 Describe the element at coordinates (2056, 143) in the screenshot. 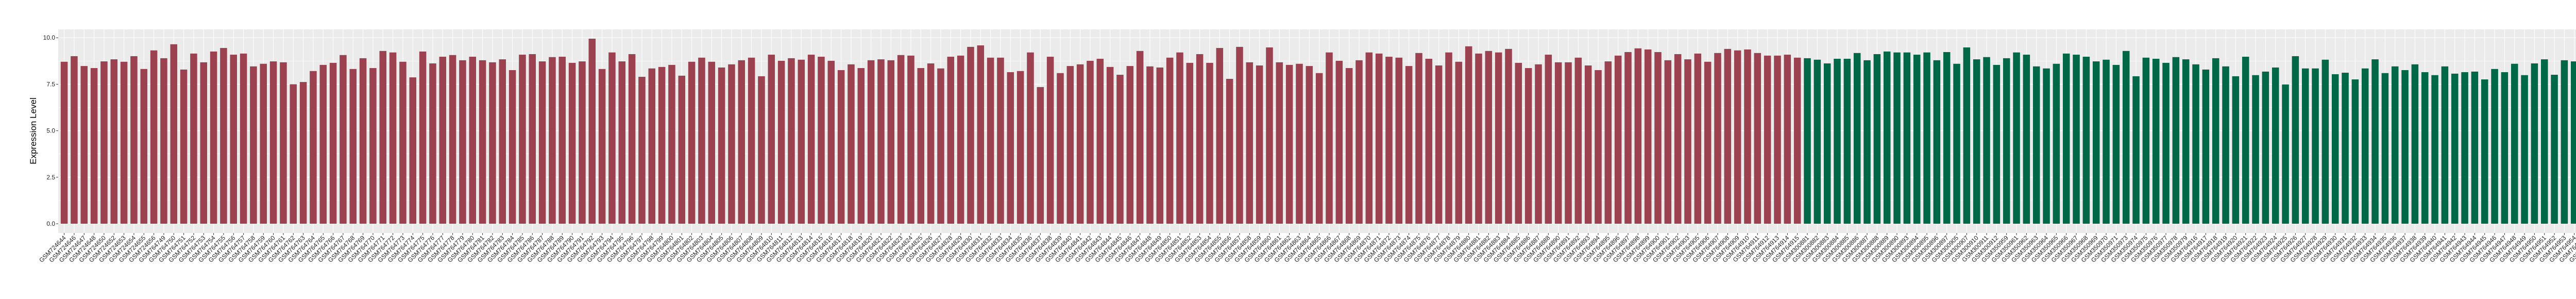

I see `bar-GSM350965` at that location.